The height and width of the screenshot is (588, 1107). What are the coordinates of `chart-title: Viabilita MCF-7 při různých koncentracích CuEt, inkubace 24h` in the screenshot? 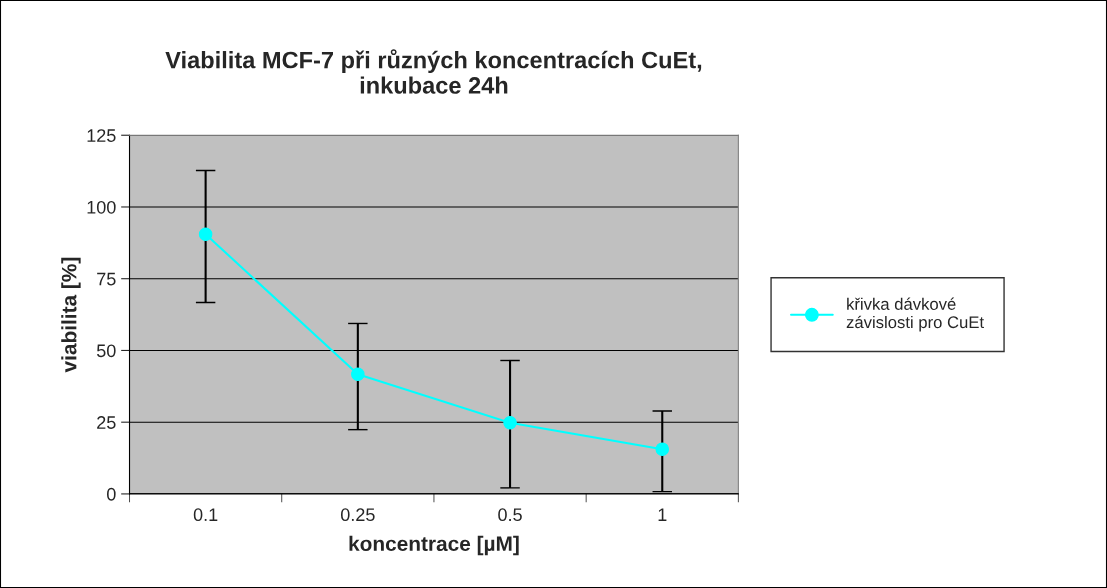 It's located at (433, 71).